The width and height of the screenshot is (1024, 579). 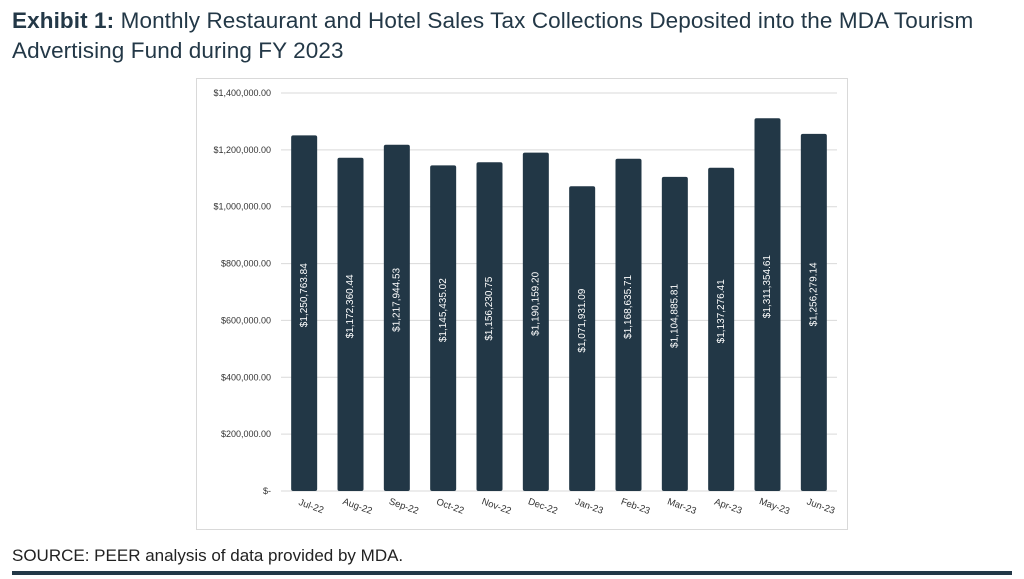 I want to click on x-tick-label: May-23, so click(x=775, y=506).